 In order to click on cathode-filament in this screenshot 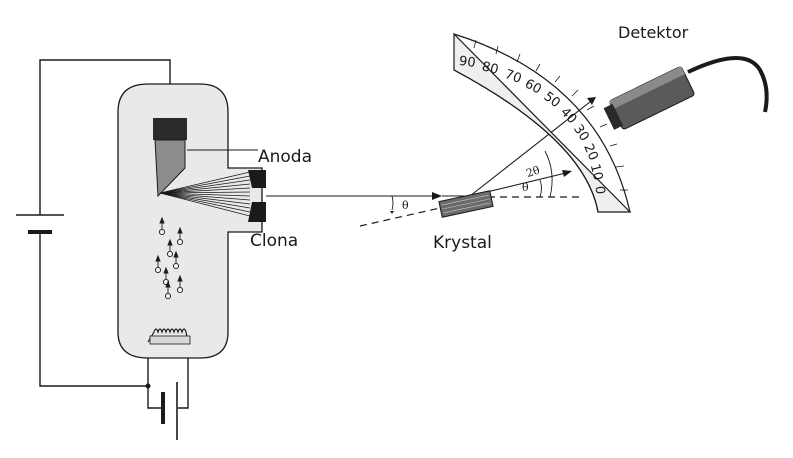, I will do `click(169, 336)`.